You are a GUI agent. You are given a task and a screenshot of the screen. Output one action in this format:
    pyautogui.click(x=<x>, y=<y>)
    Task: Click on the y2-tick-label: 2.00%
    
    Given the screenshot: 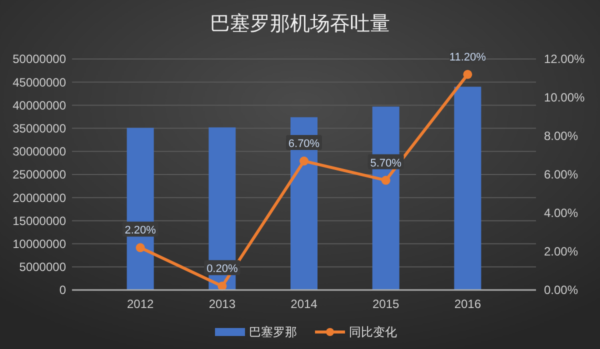 What is the action you would take?
    pyautogui.click(x=561, y=251)
    